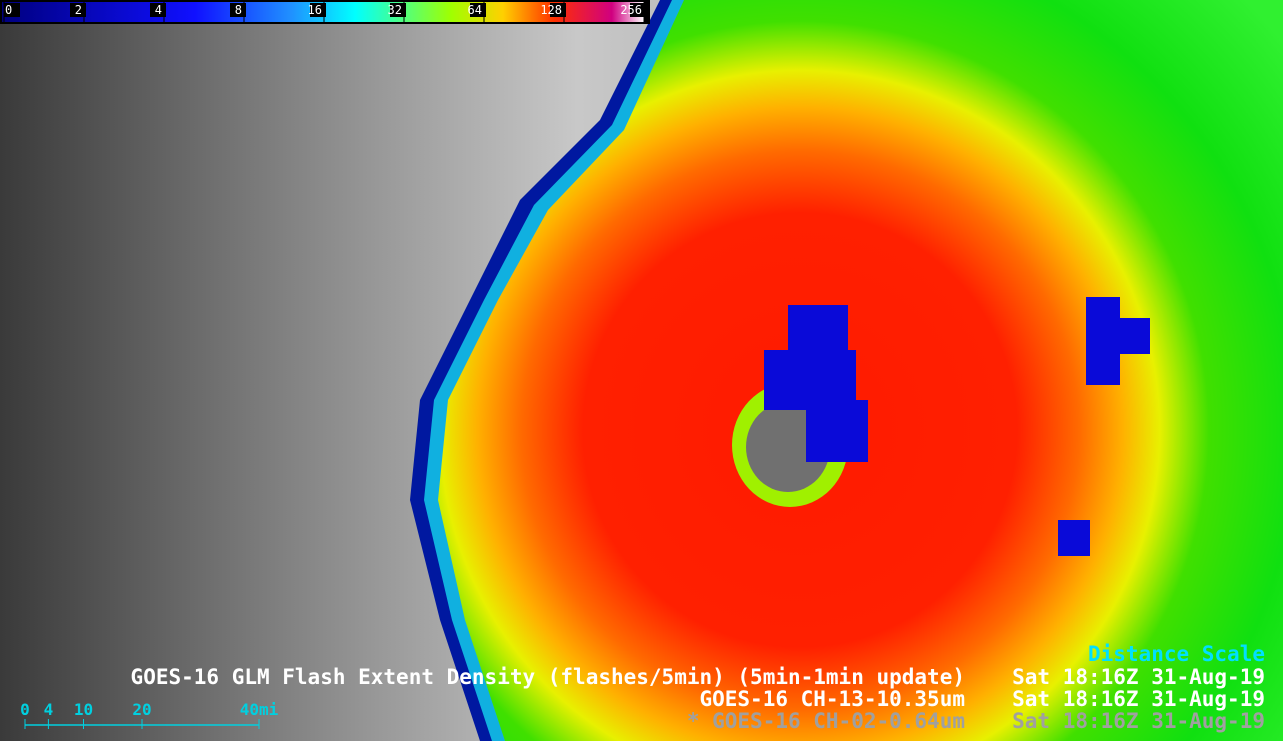  I want to click on colorbar-tick-label: 128, so click(551, 10).